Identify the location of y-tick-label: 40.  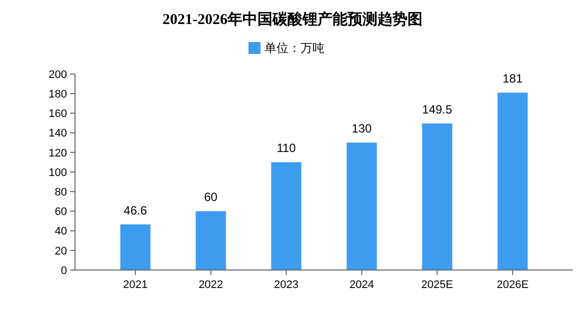
(60, 232).